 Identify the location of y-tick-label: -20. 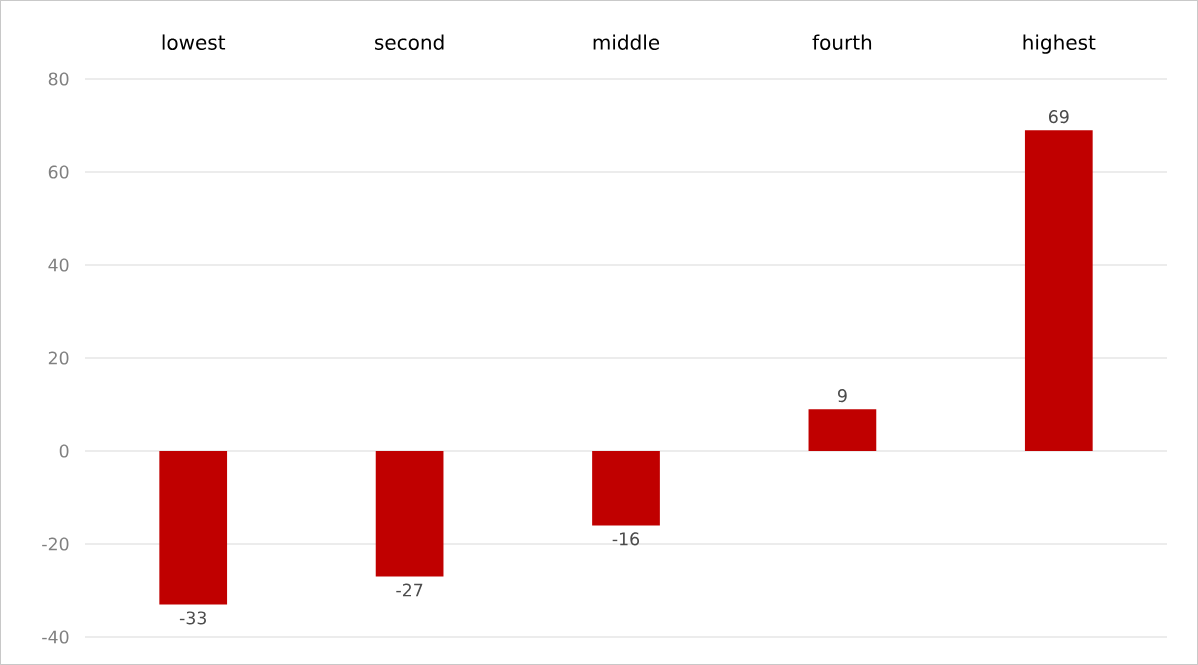
(55, 544).